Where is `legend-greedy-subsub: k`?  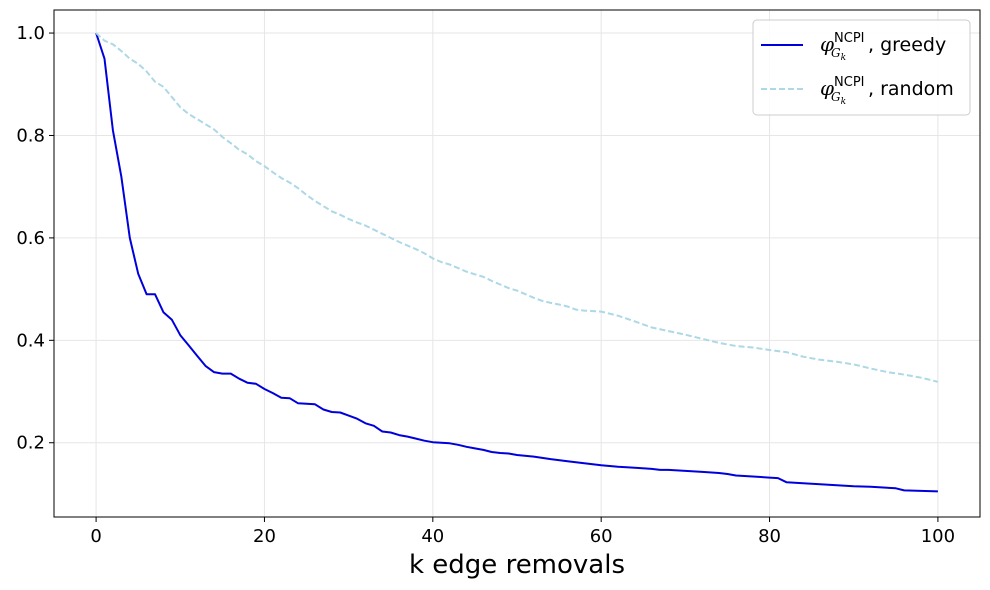 legend-greedy-subsub: k is located at coordinates (843, 58).